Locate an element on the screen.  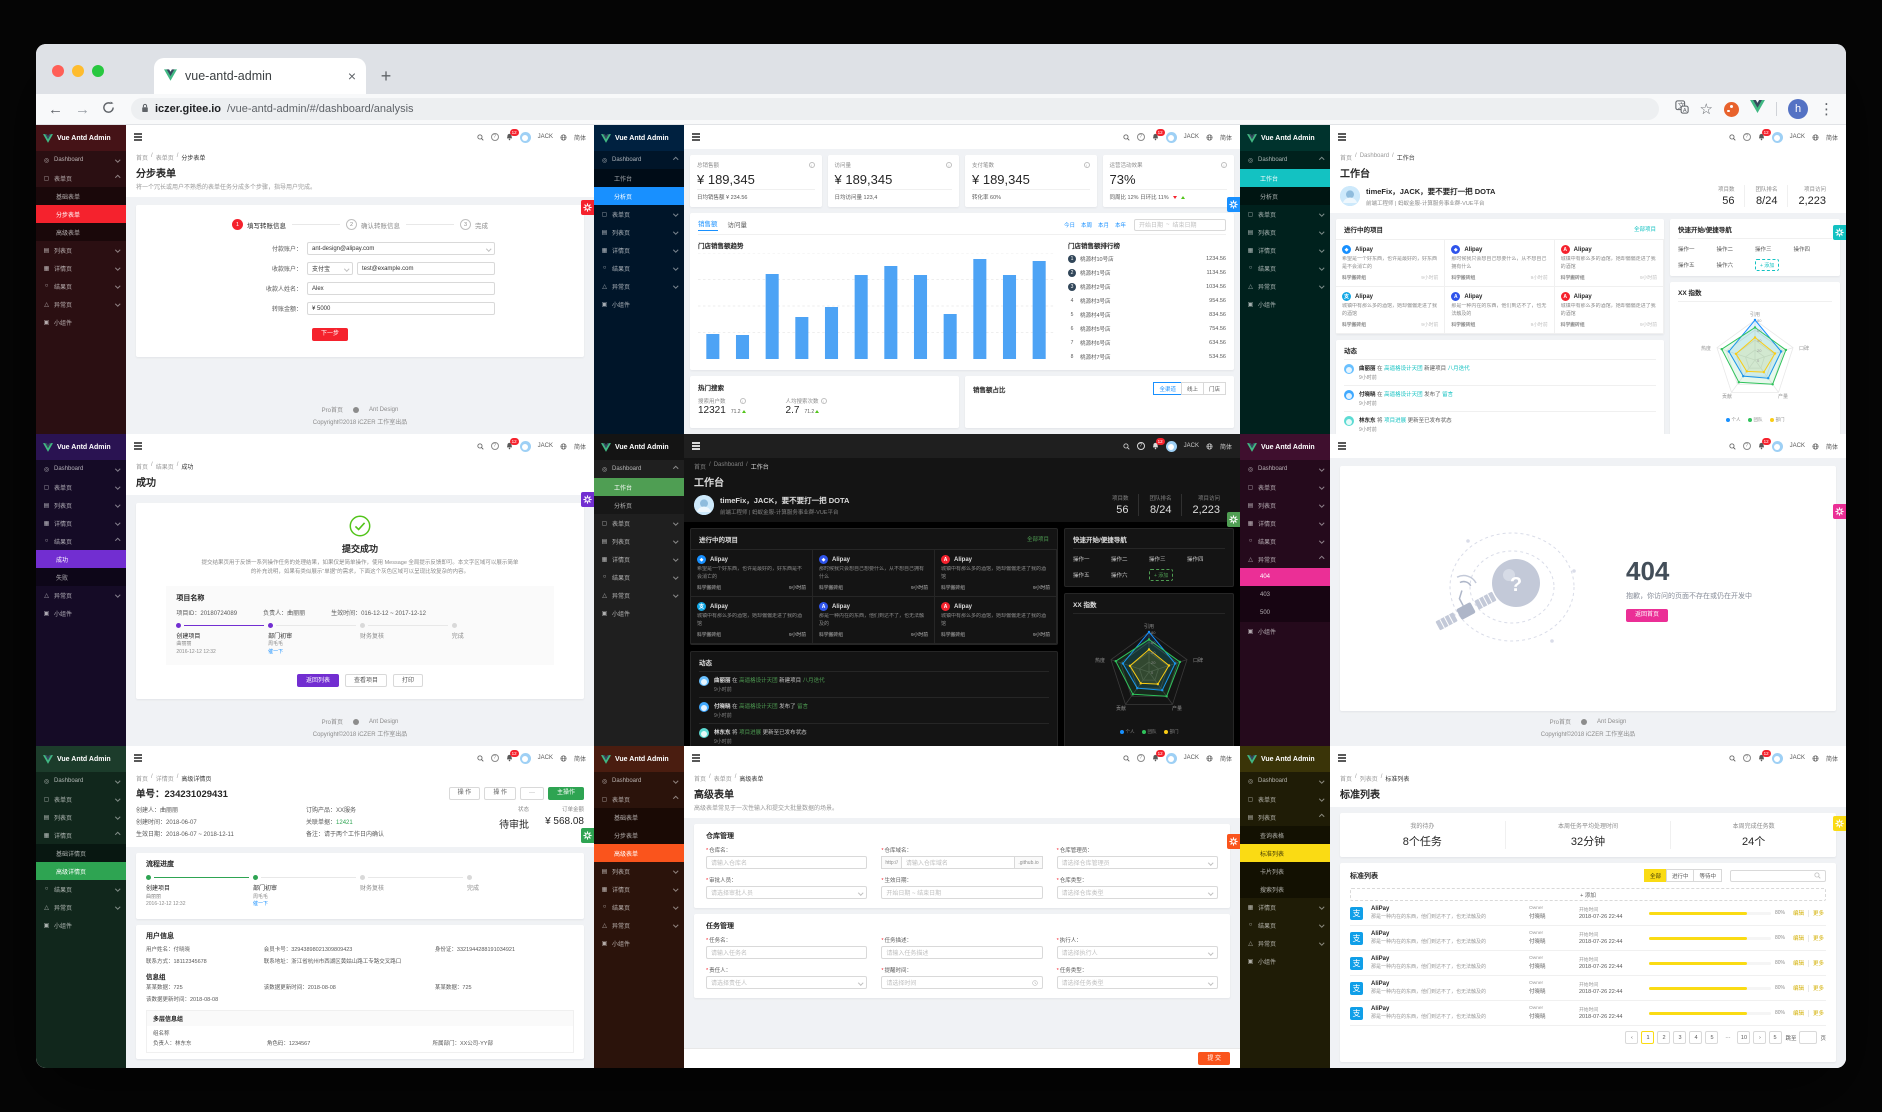
sidebar-subitem-高级表单: 高级表单 is located at coordinates (81, 232).